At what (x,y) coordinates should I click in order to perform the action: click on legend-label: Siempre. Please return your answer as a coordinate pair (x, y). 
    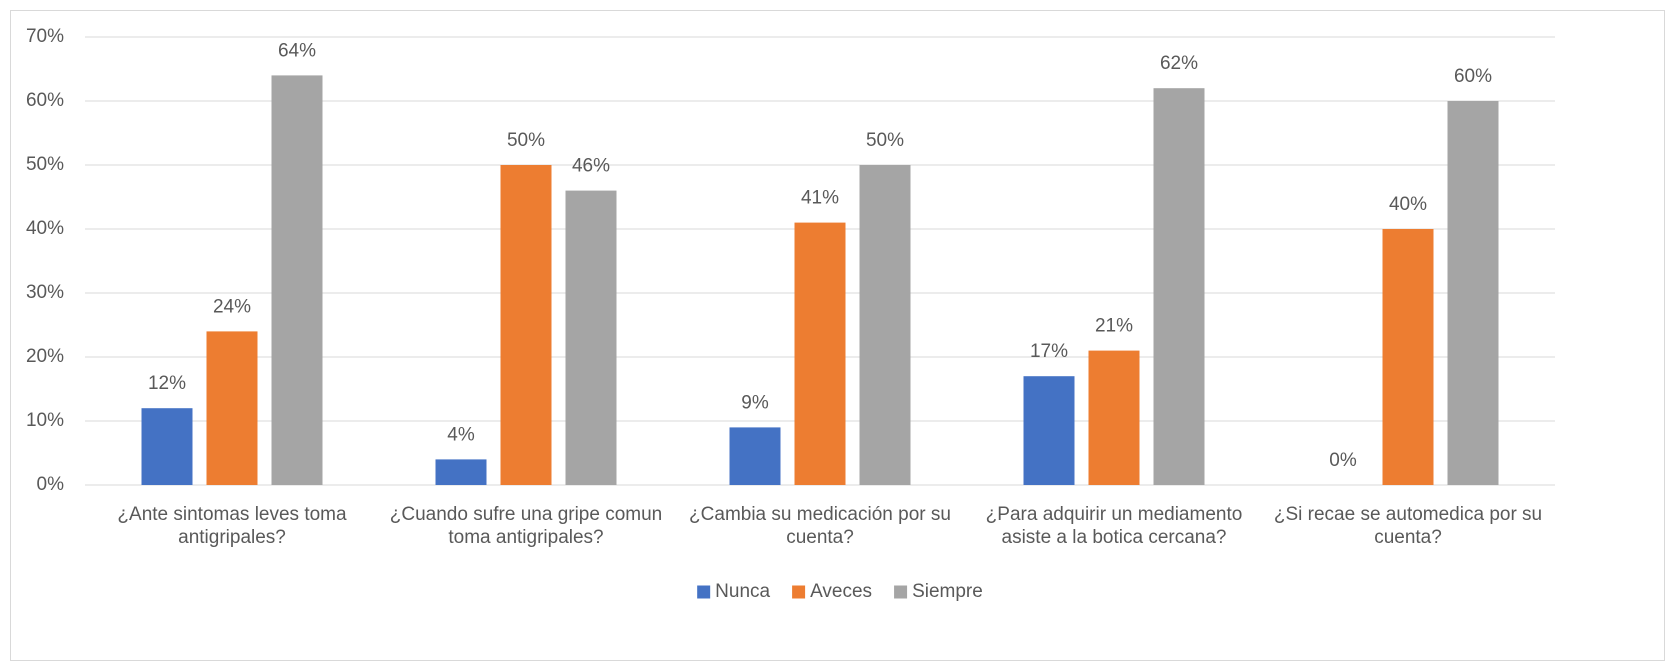
    Looking at the image, I should click on (947, 591).